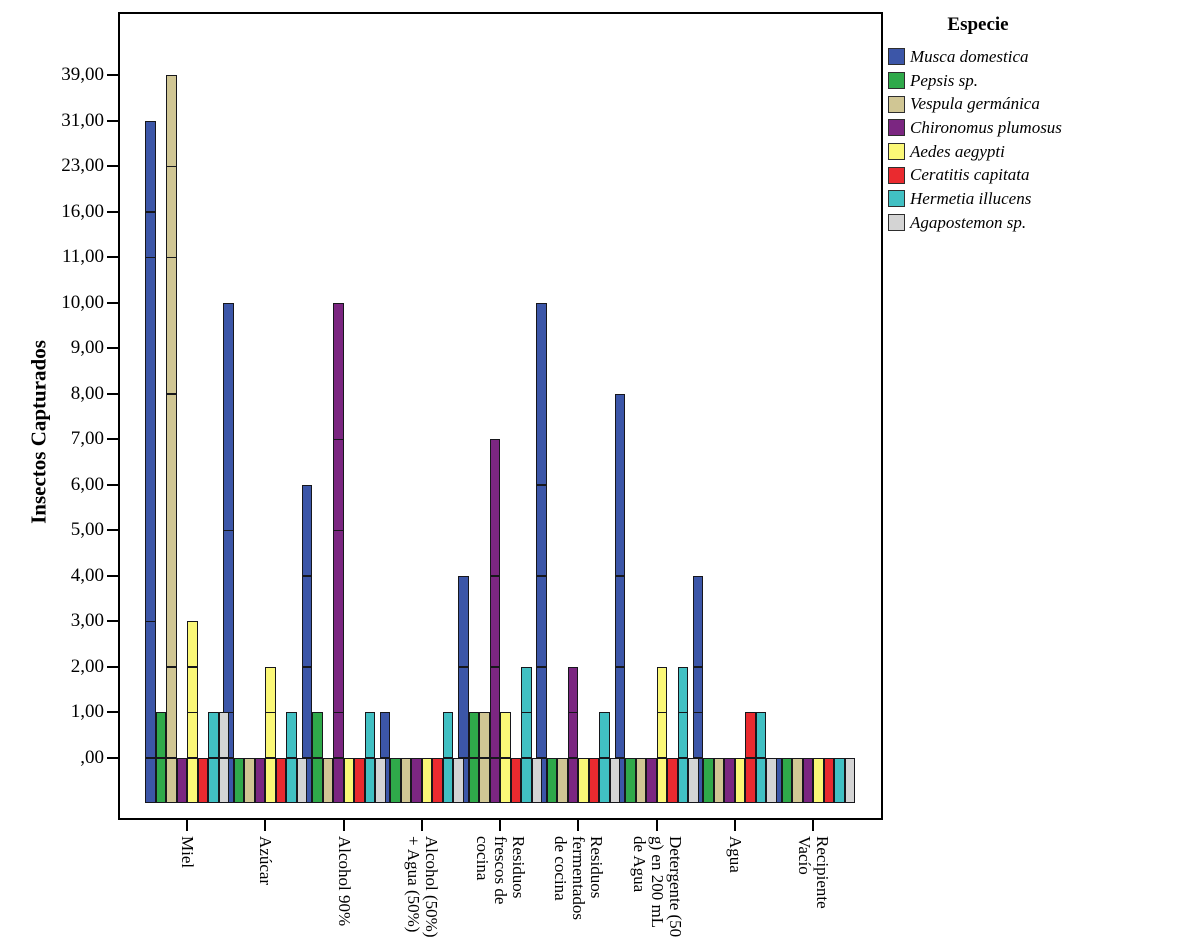 The height and width of the screenshot is (943, 1178). What do you see at coordinates (87, 529) in the screenshot?
I see `y-tick-label: 5,00` at bounding box center [87, 529].